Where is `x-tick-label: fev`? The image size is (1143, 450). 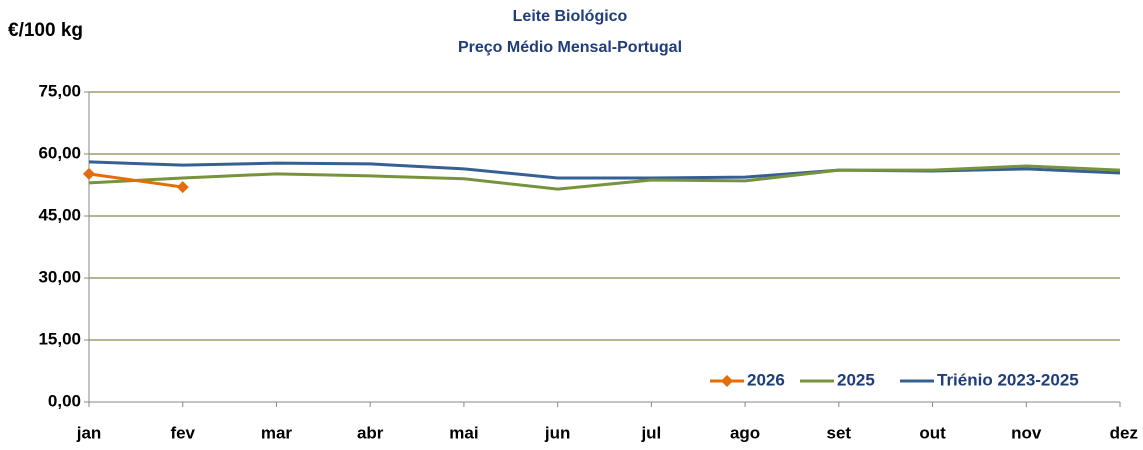
x-tick-label: fev is located at coordinates (182, 432).